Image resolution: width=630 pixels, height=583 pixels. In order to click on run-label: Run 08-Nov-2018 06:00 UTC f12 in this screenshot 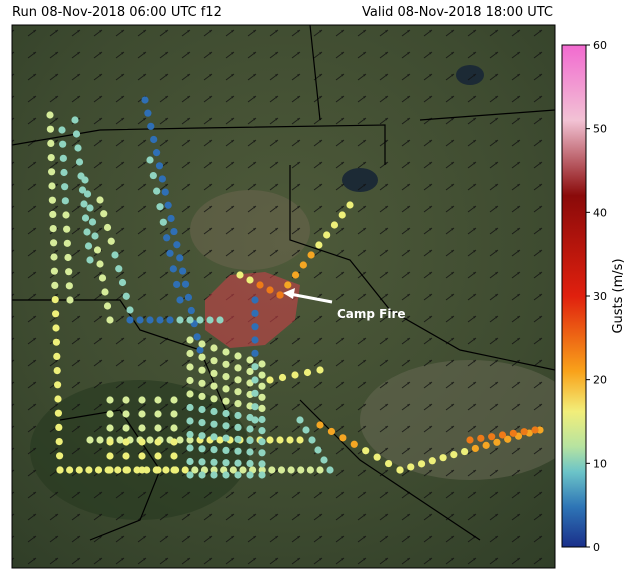, I will do `click(117, 12)`.